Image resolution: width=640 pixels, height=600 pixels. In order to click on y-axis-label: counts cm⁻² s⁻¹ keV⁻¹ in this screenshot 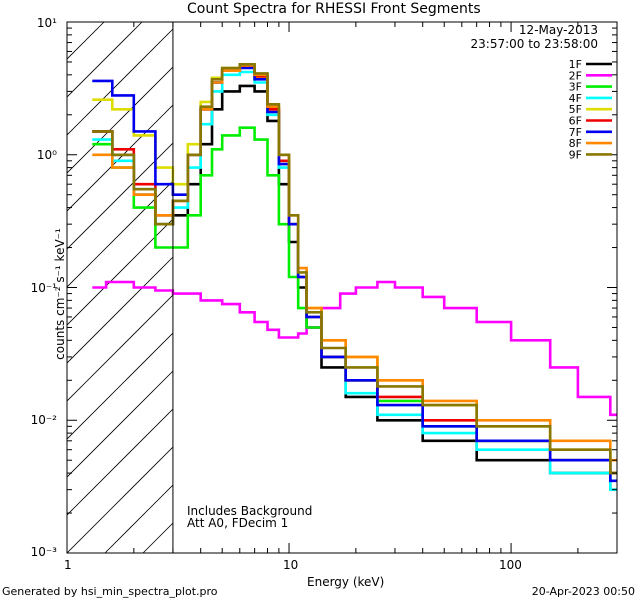, I will do `click(60, 294)`.